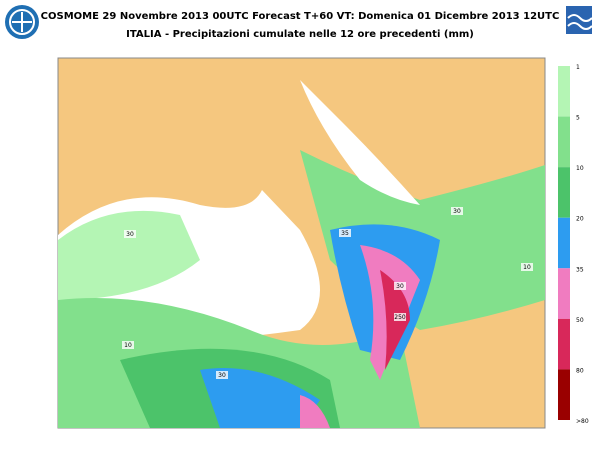 The image size is (600, 450). I want to click on logo-right, so click(579, 20).